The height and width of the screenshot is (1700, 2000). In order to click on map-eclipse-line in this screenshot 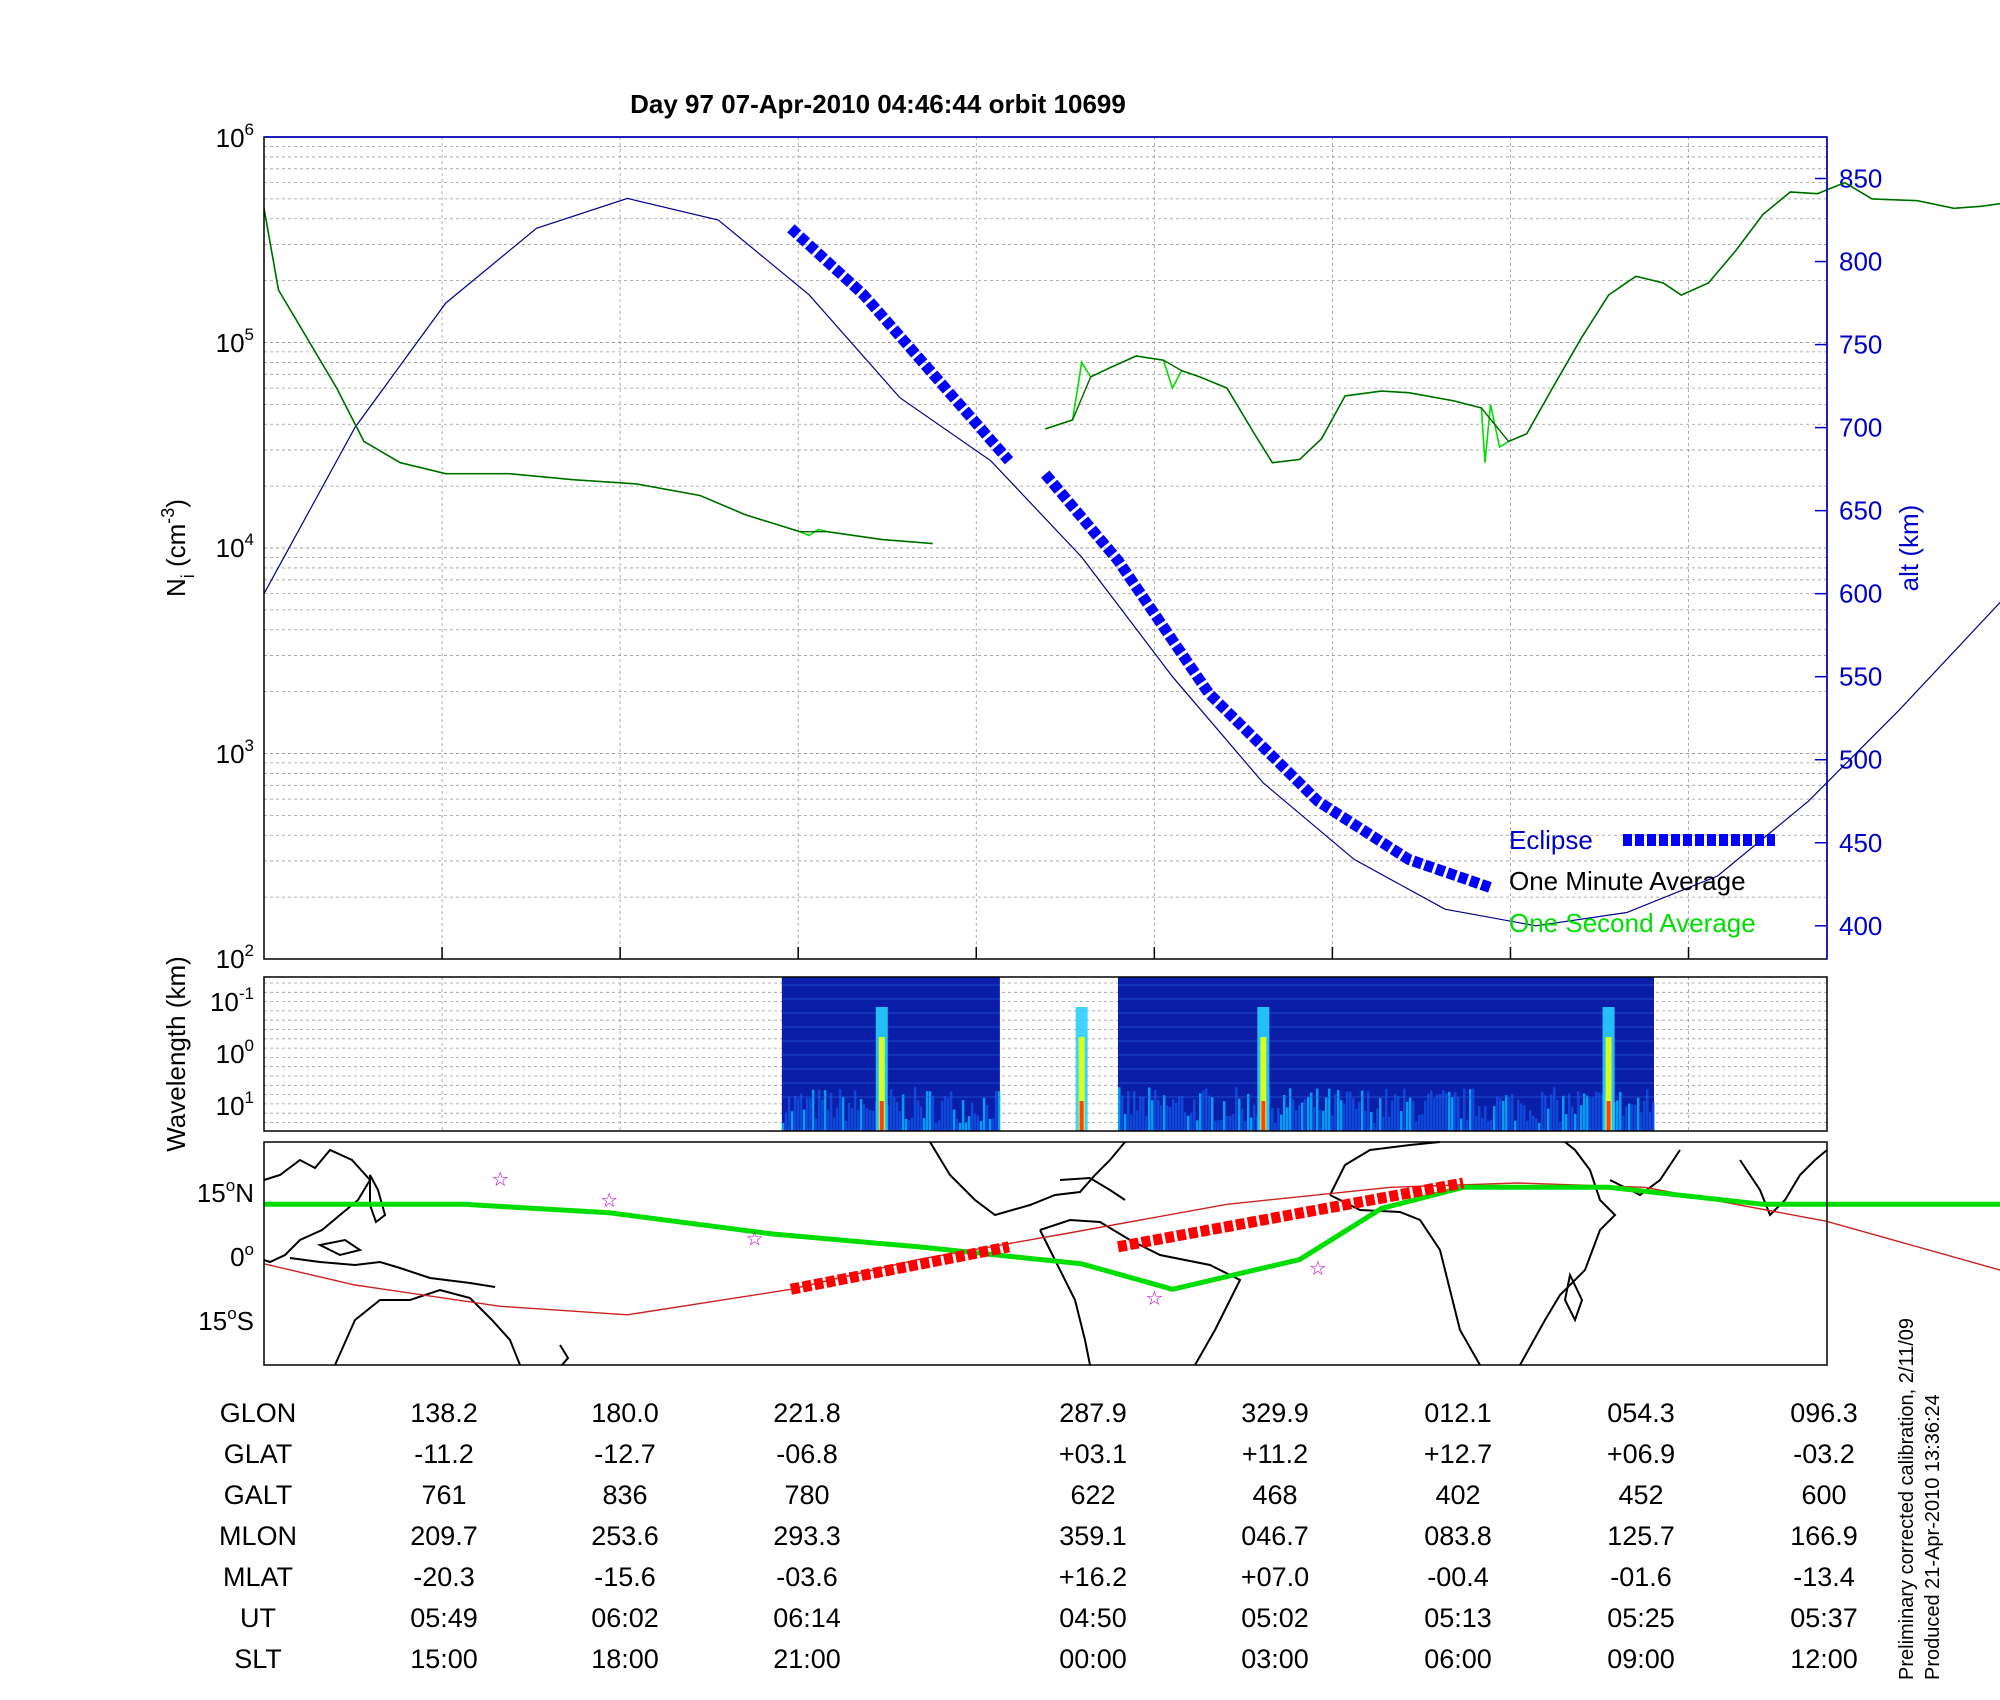, I will do `click(1291, 1215)`.